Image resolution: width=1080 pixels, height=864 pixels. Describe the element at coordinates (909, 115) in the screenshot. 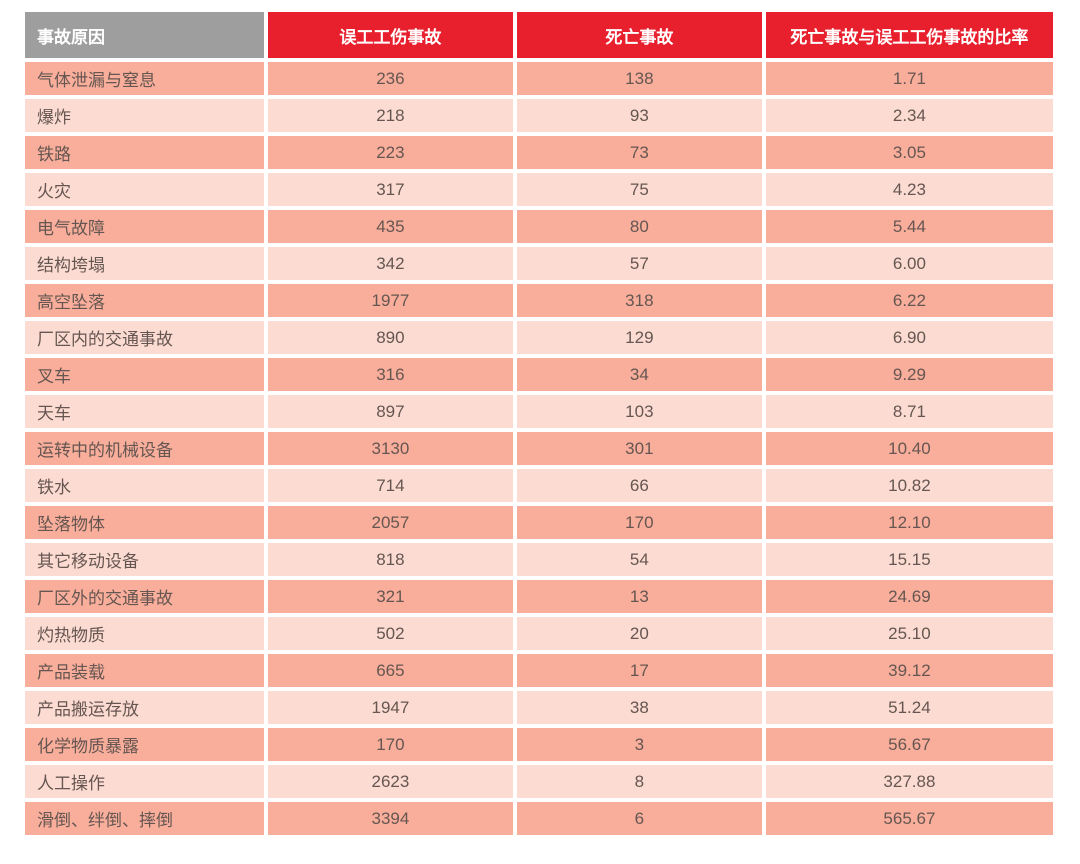

I see `ratio-cell: 2.34` at that location.